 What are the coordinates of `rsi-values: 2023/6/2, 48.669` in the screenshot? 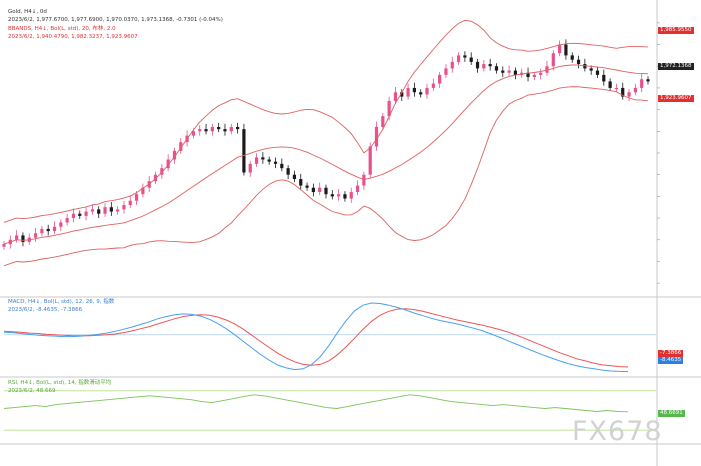 It's located at (32, 391).